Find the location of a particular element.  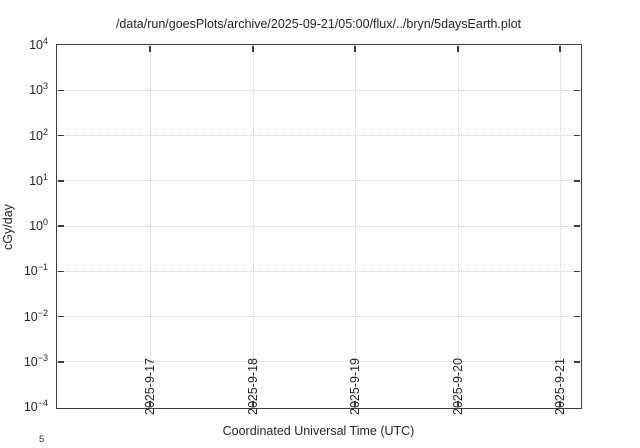

y-tick-exponent: −1 is located at coordinates (42, 267).